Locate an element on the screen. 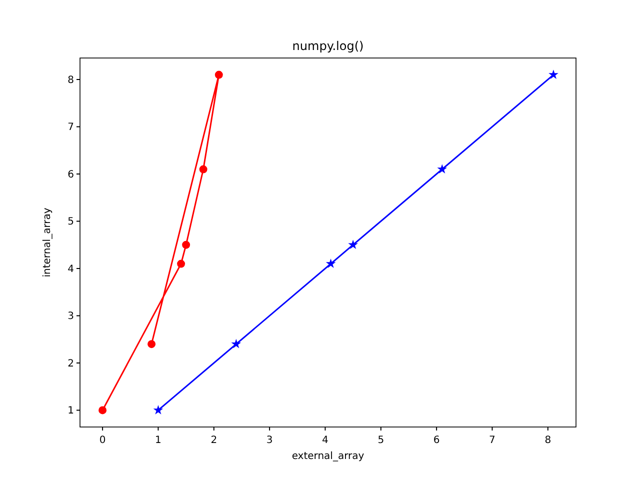 This screenshot has width=640, height=480. y-tick-label: 1 is located at coordinates (71, 411).